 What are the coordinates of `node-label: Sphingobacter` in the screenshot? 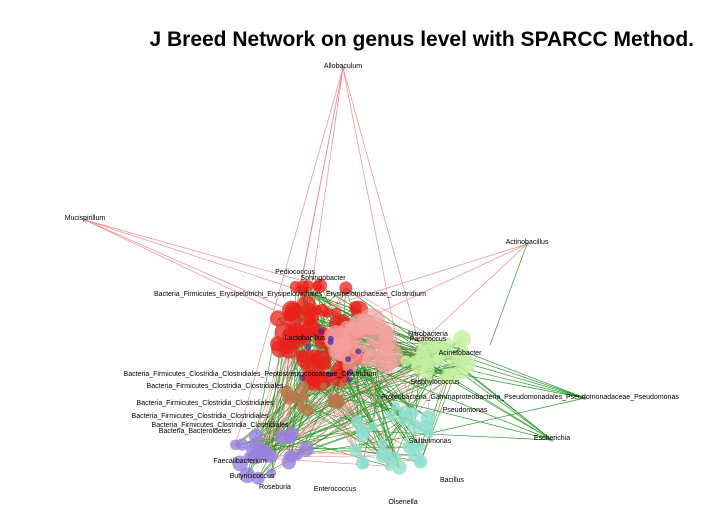 It's located at (323, 278).